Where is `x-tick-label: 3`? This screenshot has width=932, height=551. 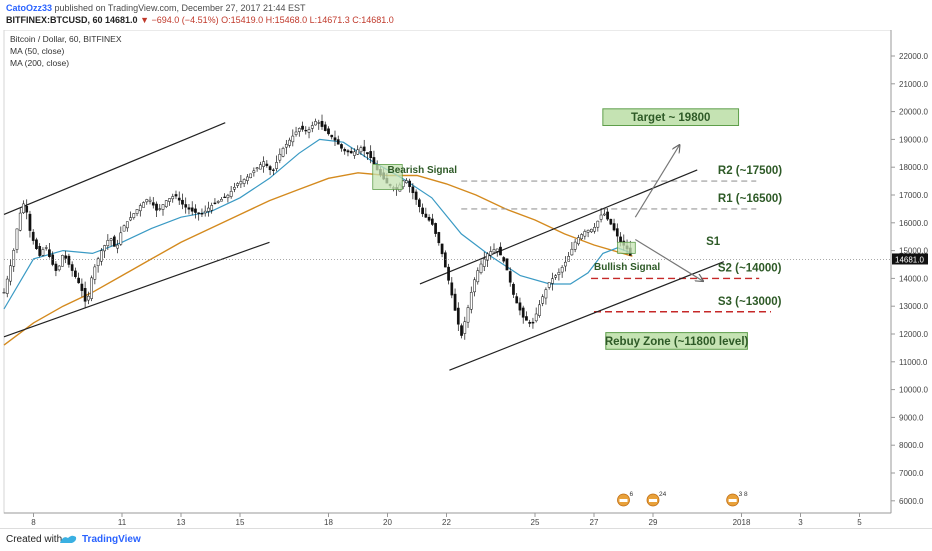 x-tick-label: 3 is located at coordinates (800, 522).